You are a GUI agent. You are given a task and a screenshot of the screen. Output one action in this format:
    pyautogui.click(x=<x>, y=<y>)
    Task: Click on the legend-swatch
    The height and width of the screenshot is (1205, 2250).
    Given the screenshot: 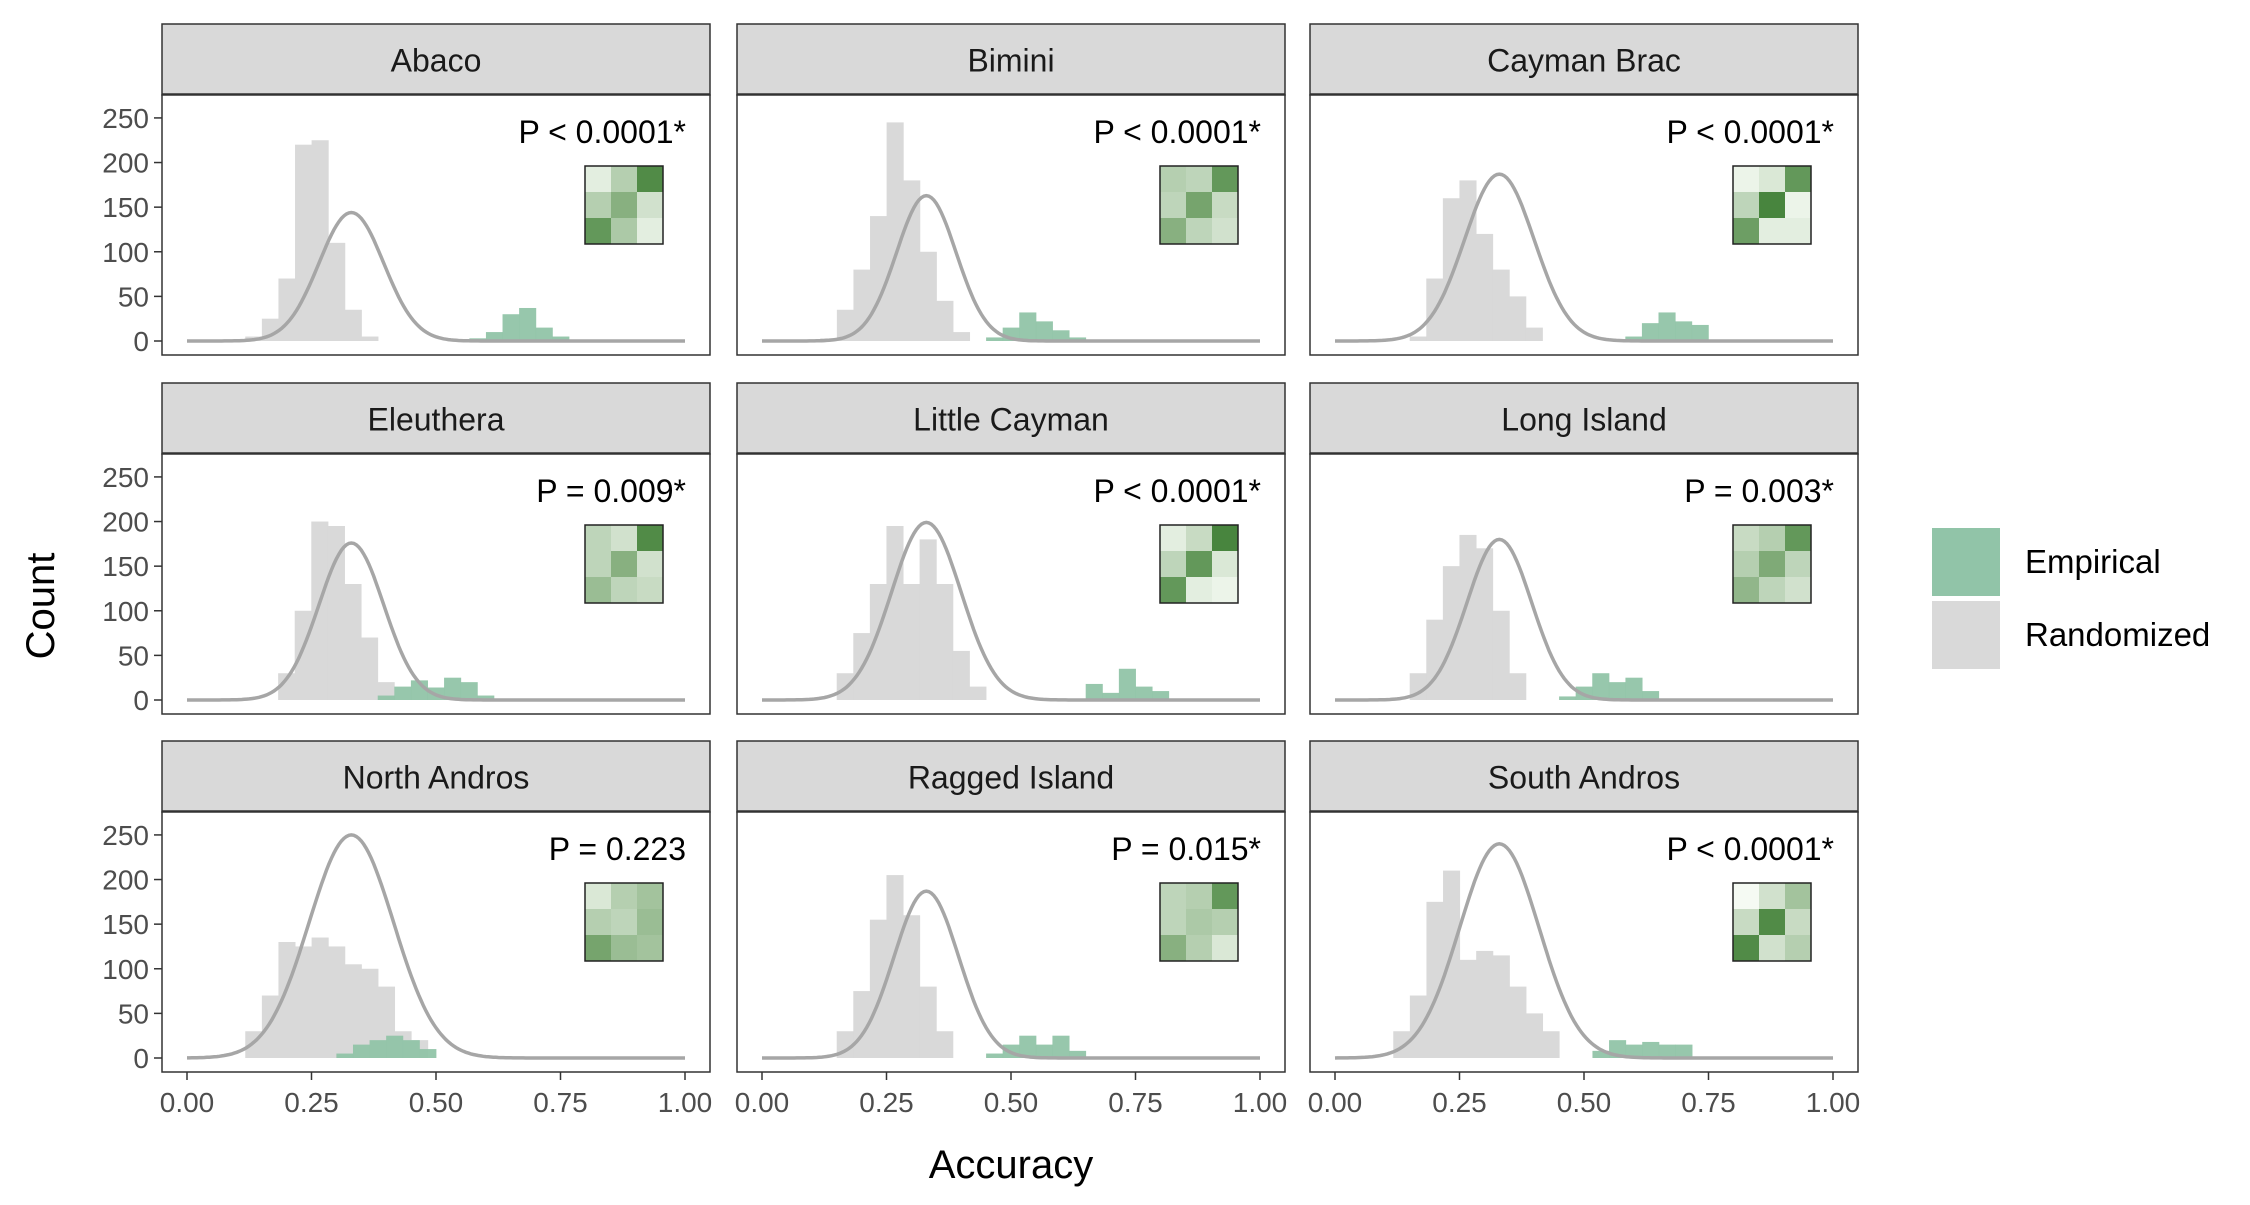 What is the action you would take?
    pyautogui.click(x=1966, y=635)
    